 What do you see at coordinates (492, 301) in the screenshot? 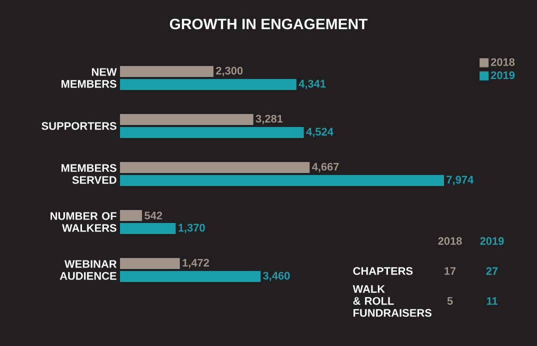
I see `data-label: 11` at bounding box center [492, 301].